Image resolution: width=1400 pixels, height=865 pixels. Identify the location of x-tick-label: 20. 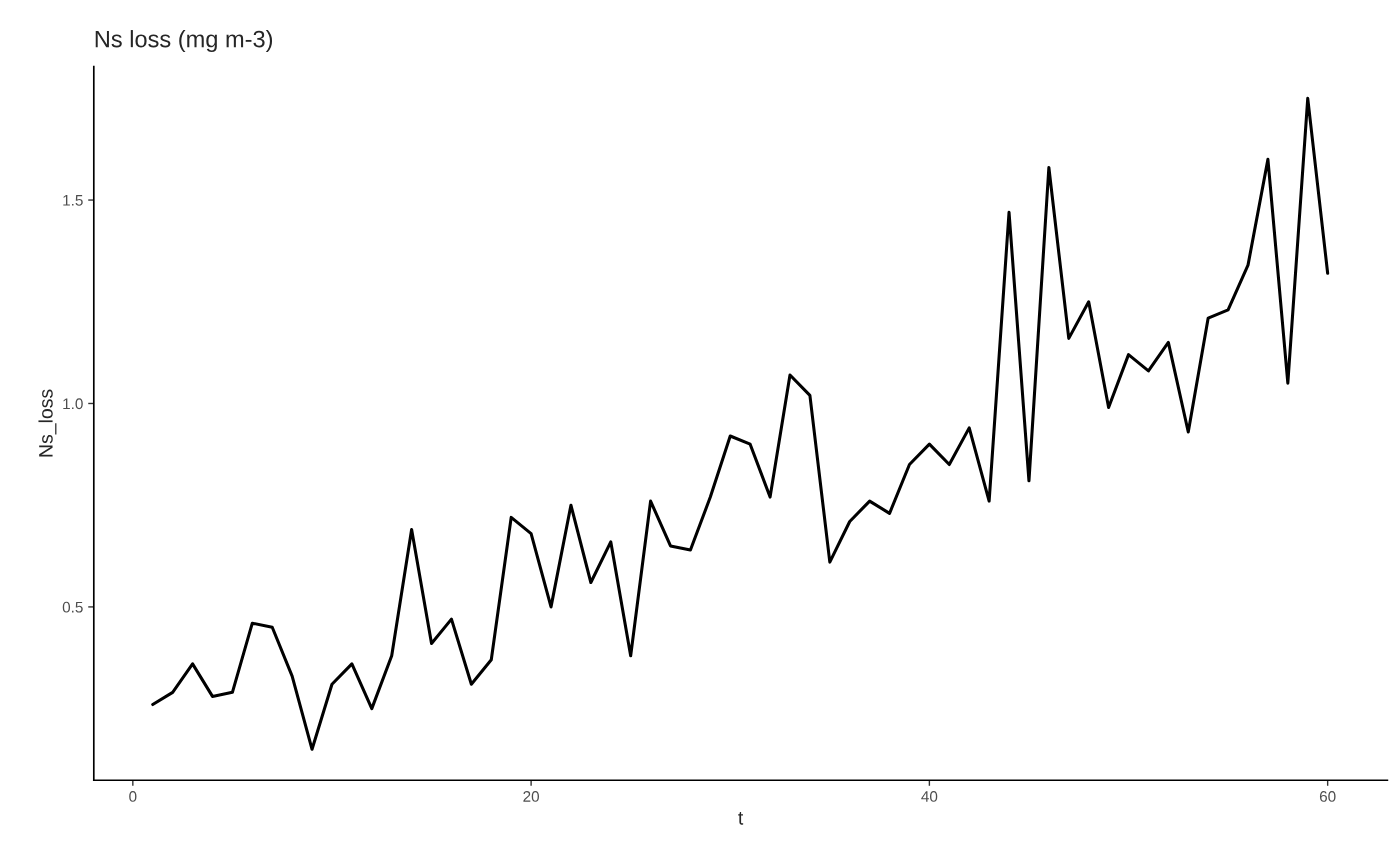
(531, 796).